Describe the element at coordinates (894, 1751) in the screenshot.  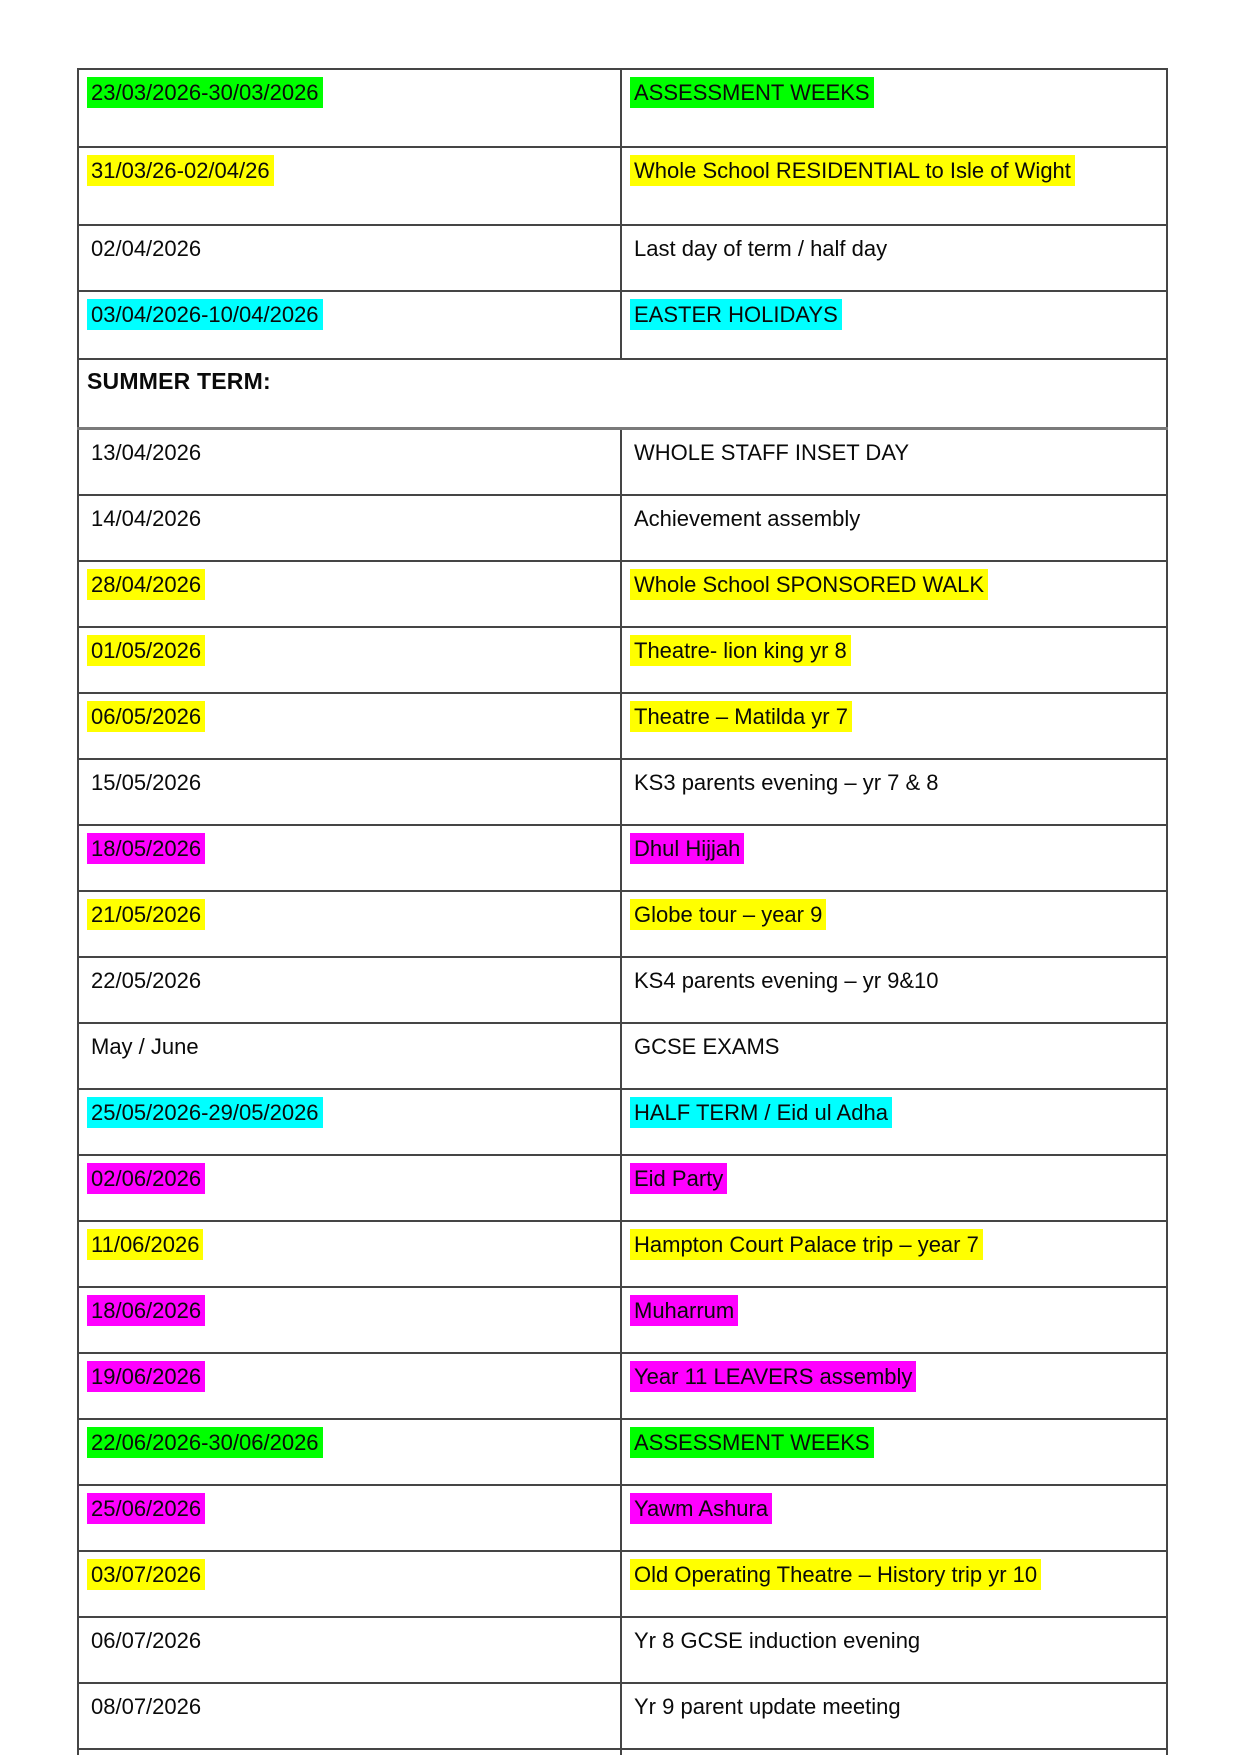
I see `event-cell: Yr 10 parent update meeting` at that location.